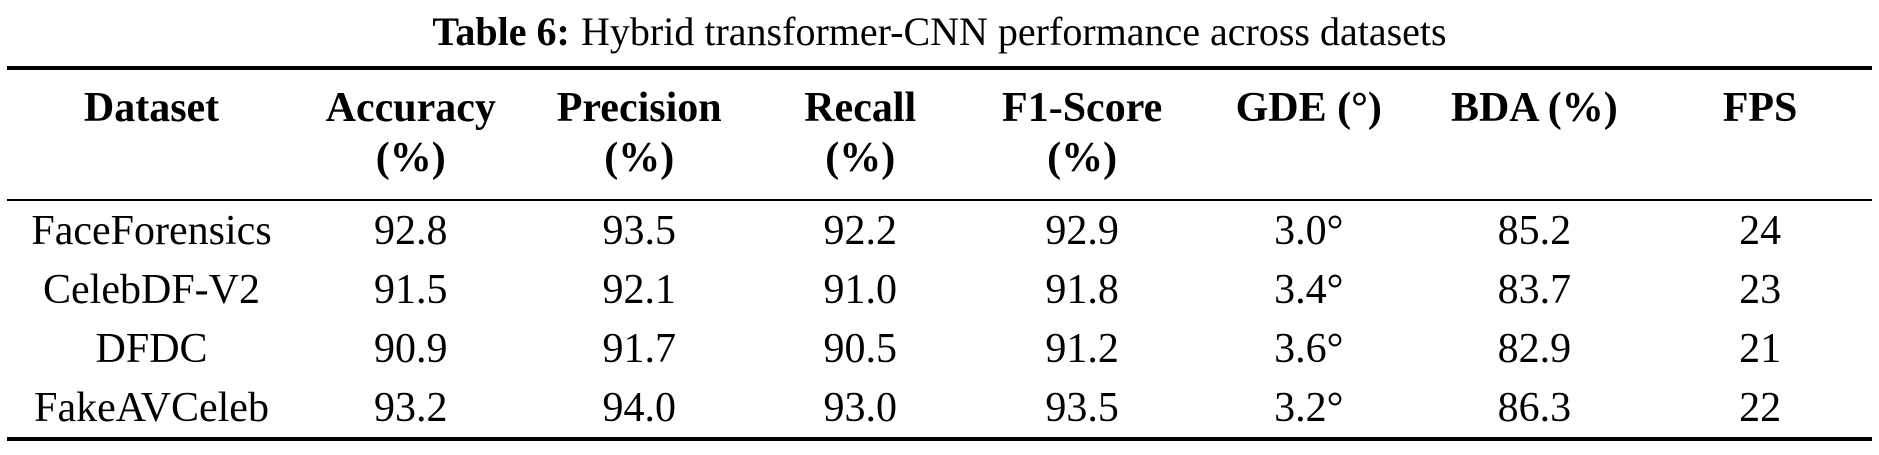 The width and height of the screenshot is (1879, 455). What do you see at coordinates (1082, 108) in the screenshot?
I see `column-header-line1: F1-Score` at bounding box center [1082, 108].